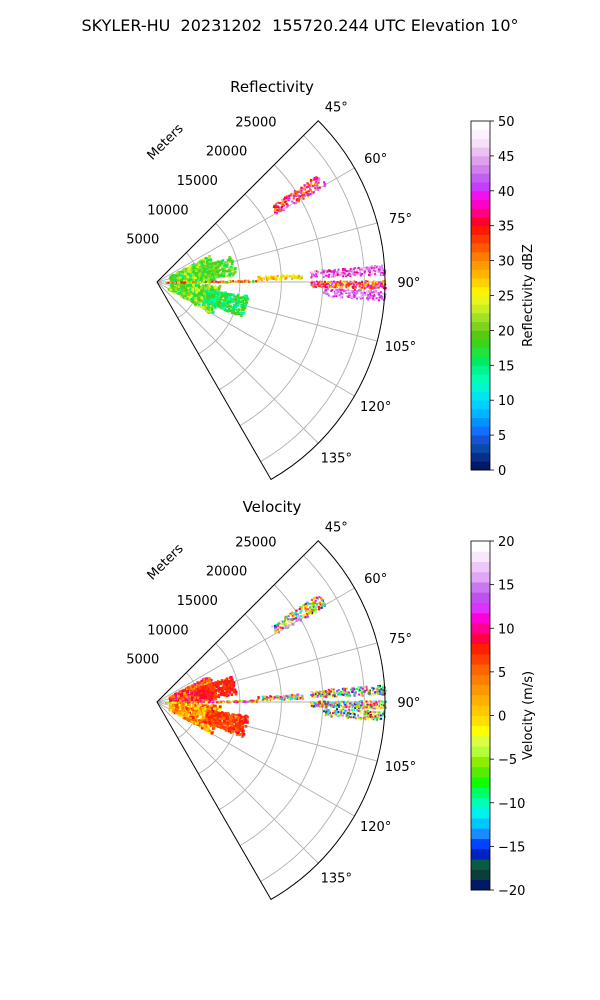 This screenshot has height=1000, width=600. I want to click on colorbar-tick-label: 25, so click(506, 297).